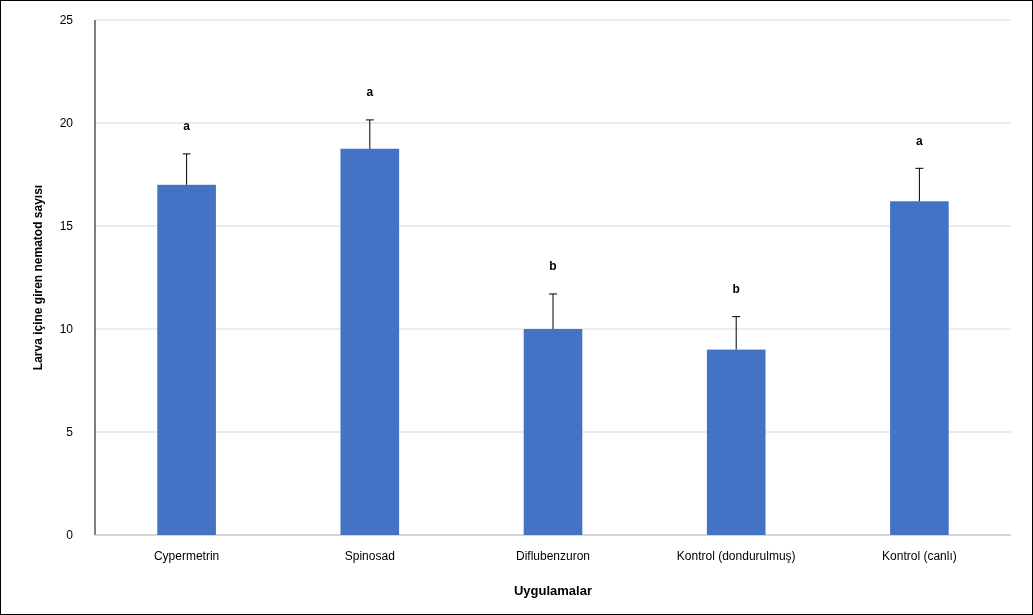 The width and height of the screenshot is (1033, 615). Describe the element at coordinates (553, 556) in the screenshot. I see `x-tick-label: Diflubenzuron` at that location.